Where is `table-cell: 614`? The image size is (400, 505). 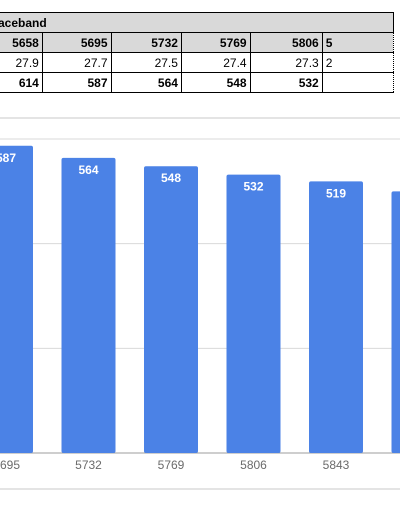
table-cell: 614 is located at coordinates (21, 82).